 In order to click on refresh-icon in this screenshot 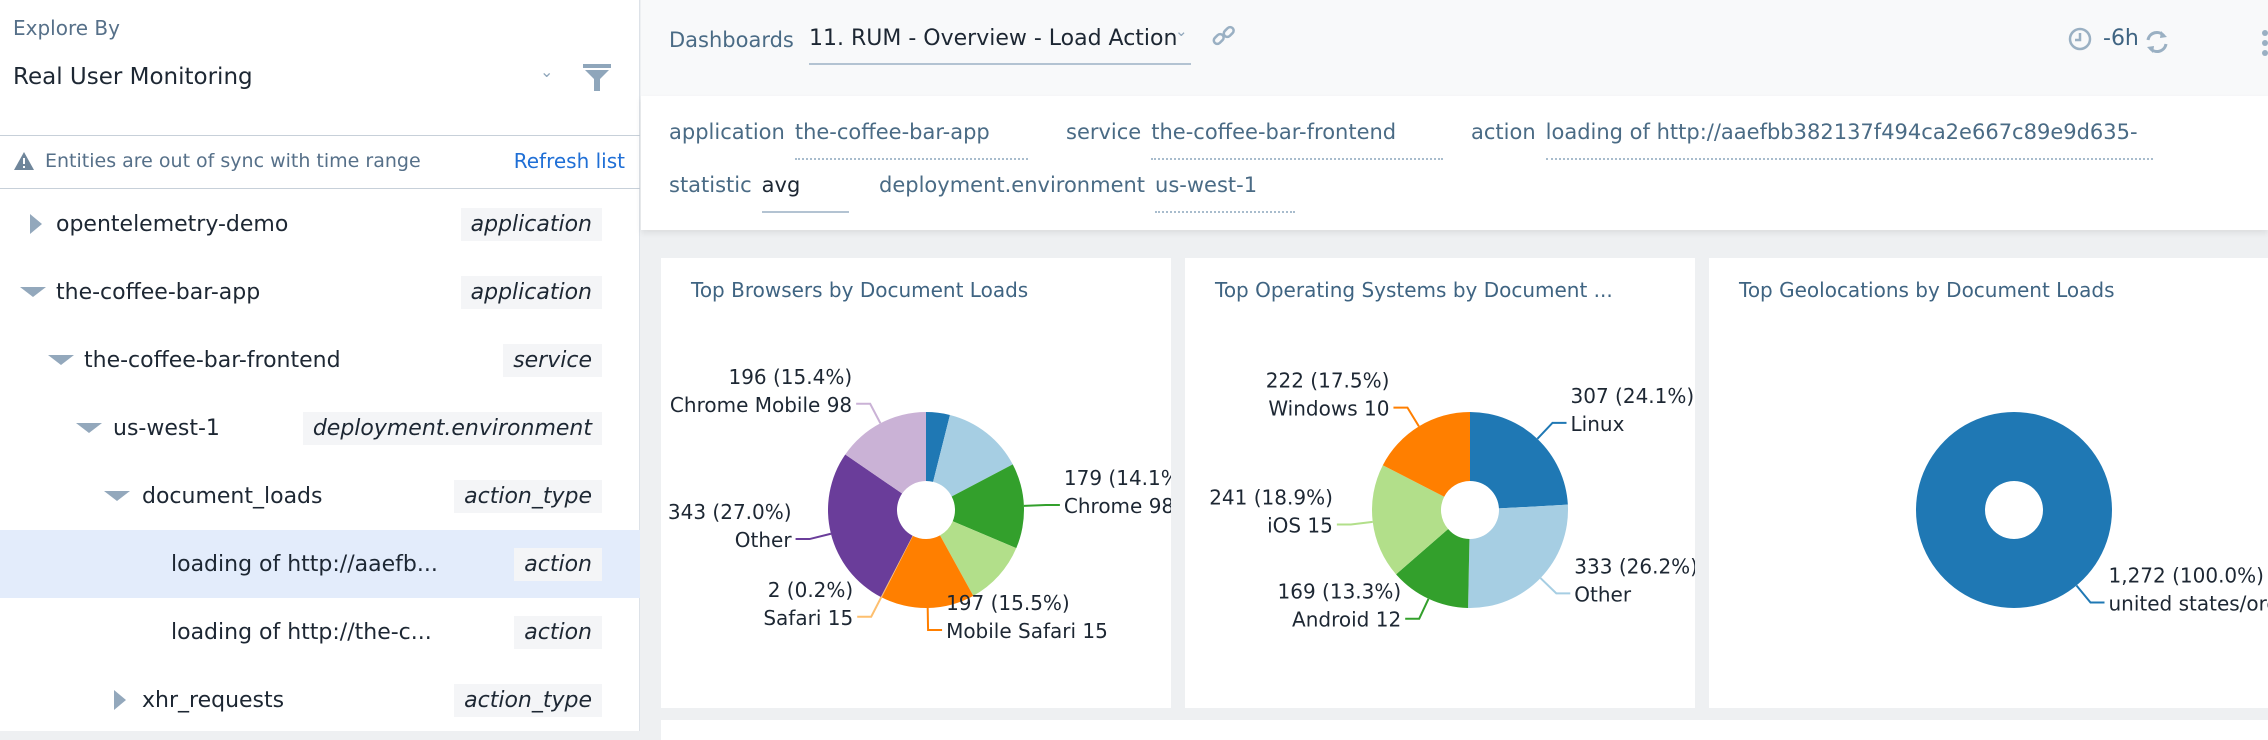, I will do `click(2157, 42)`.